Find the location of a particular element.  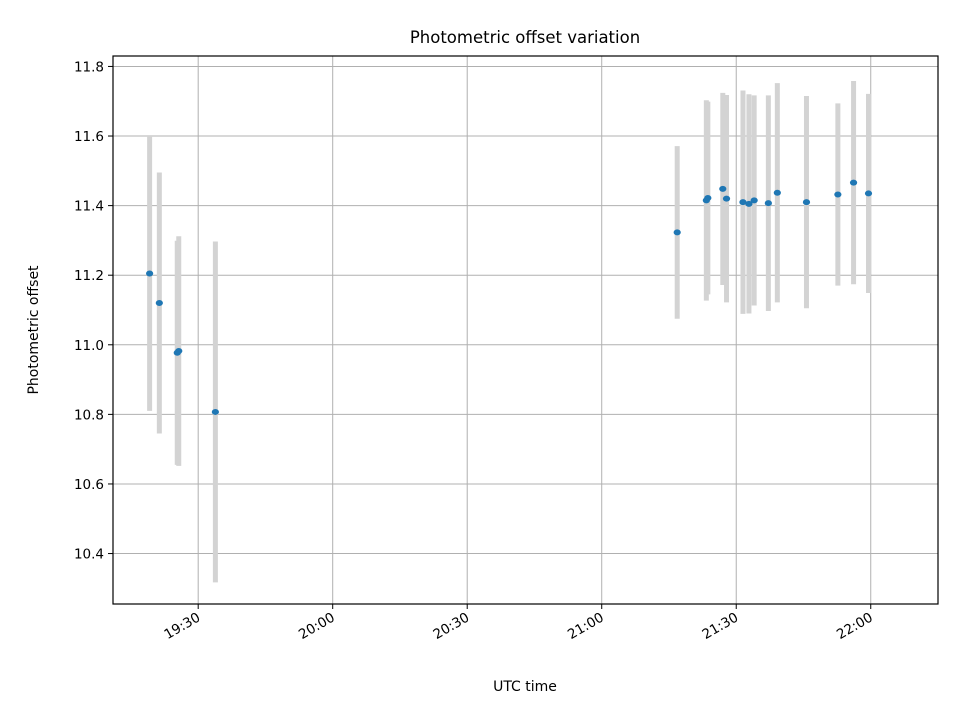

x-axis-label: UTC time is located at coordinates (525, 687).